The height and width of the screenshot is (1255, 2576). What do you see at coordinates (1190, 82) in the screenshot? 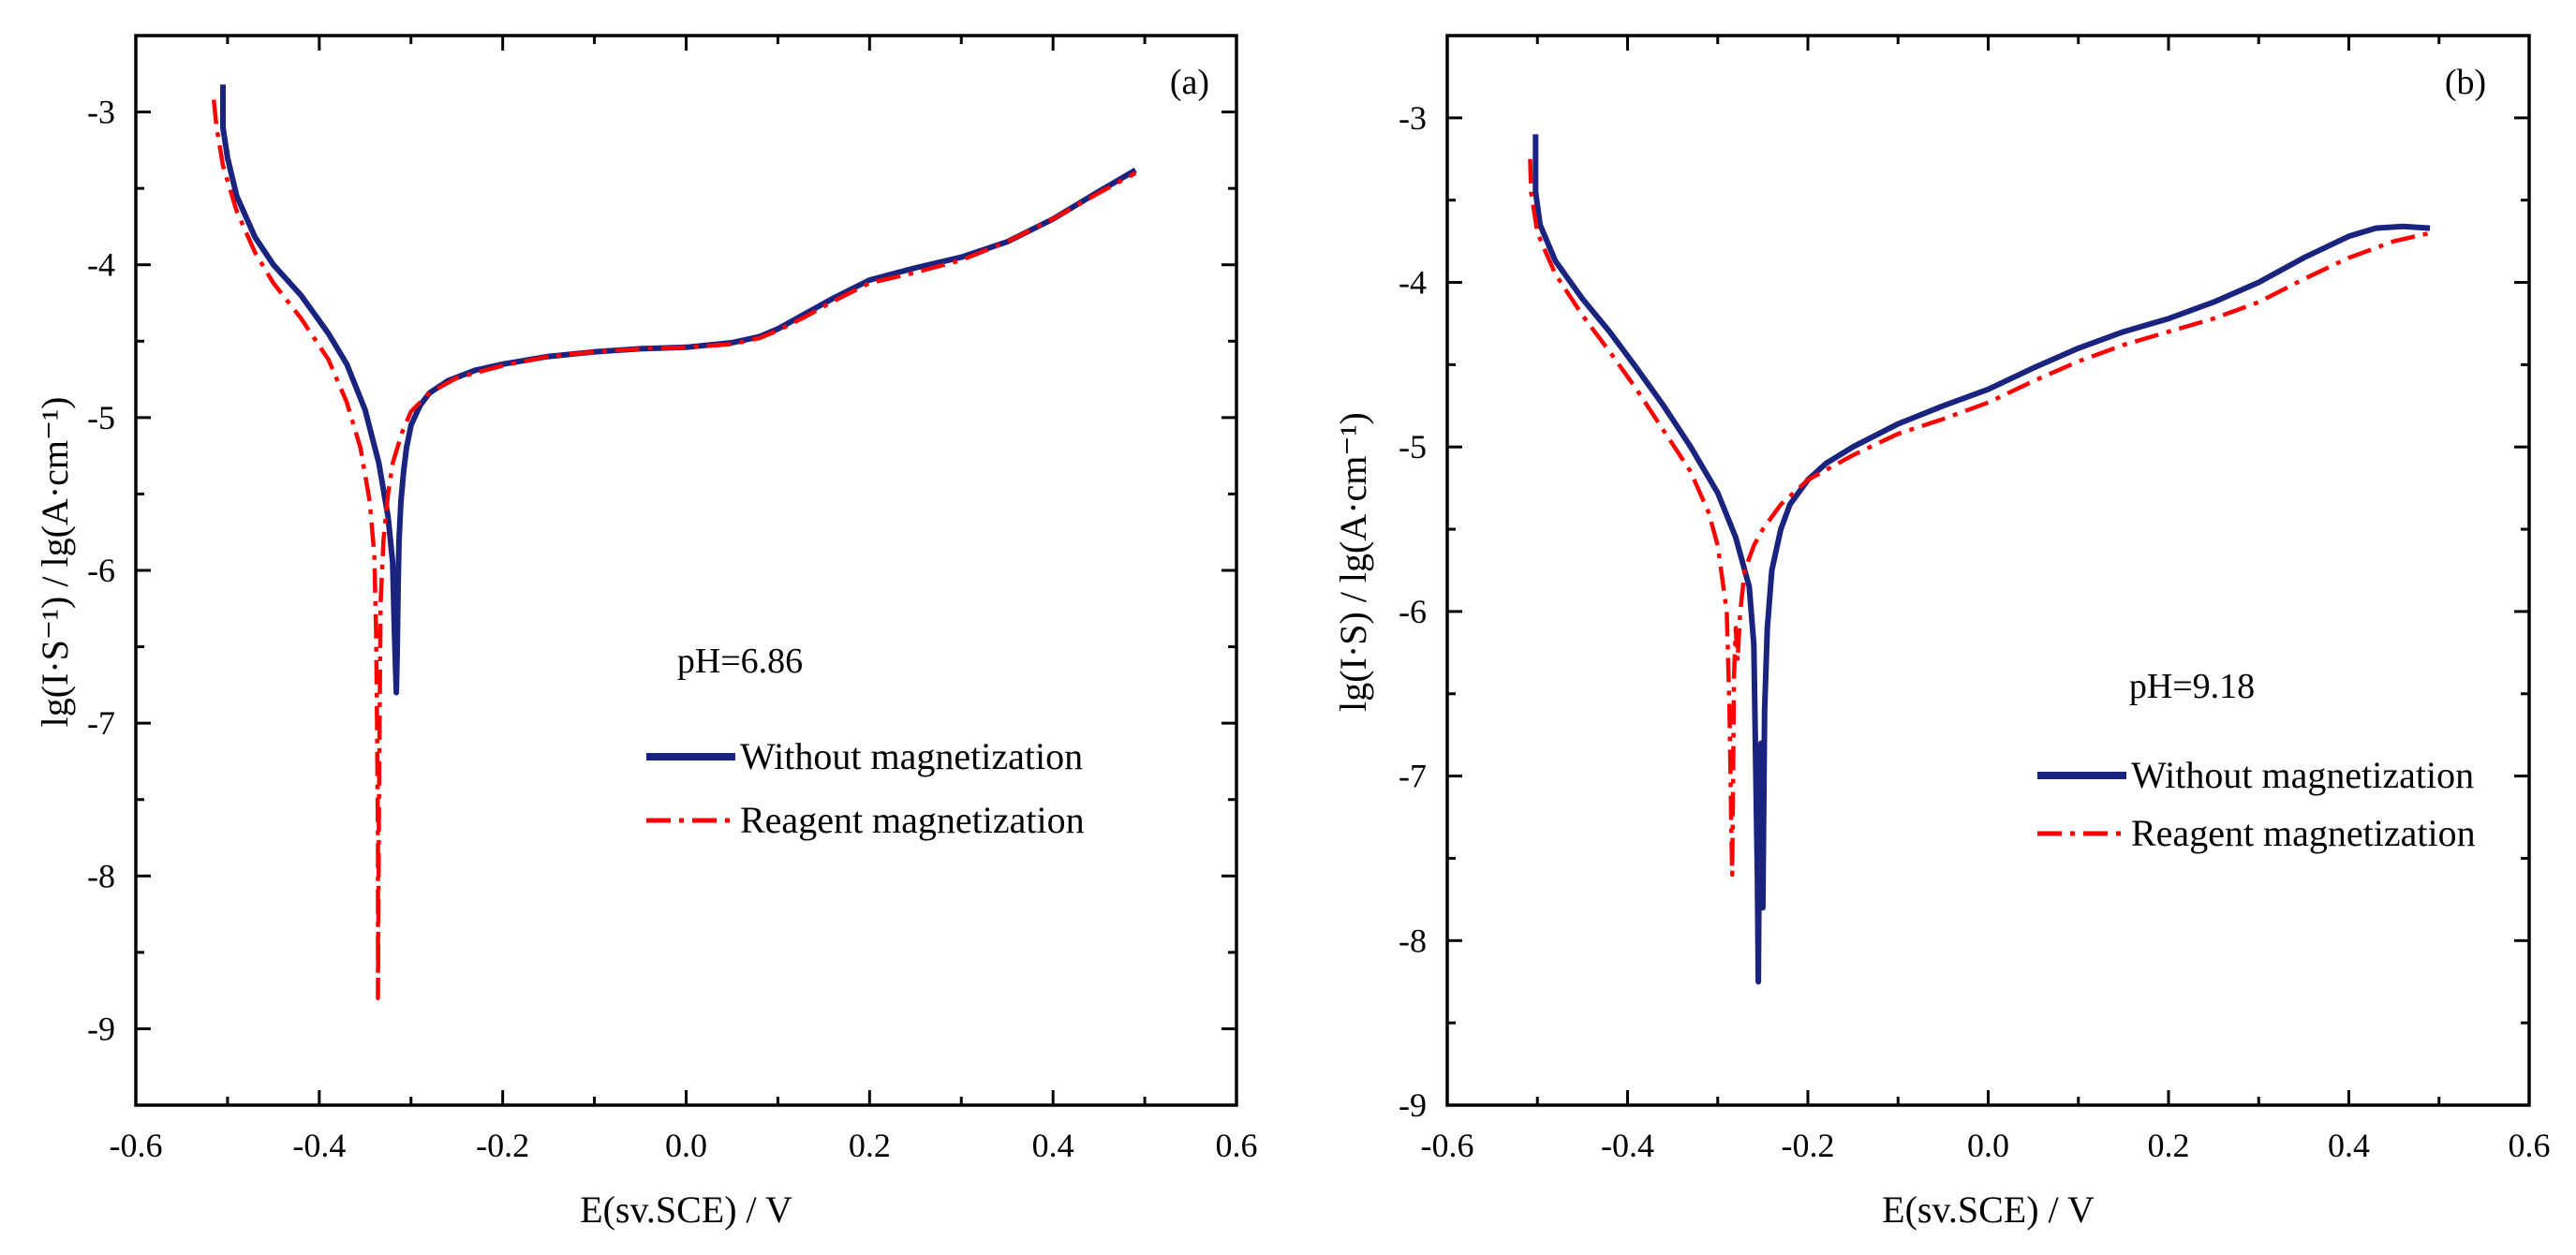
I see `panel-label: (a)` at bounding box center [1190, 82].